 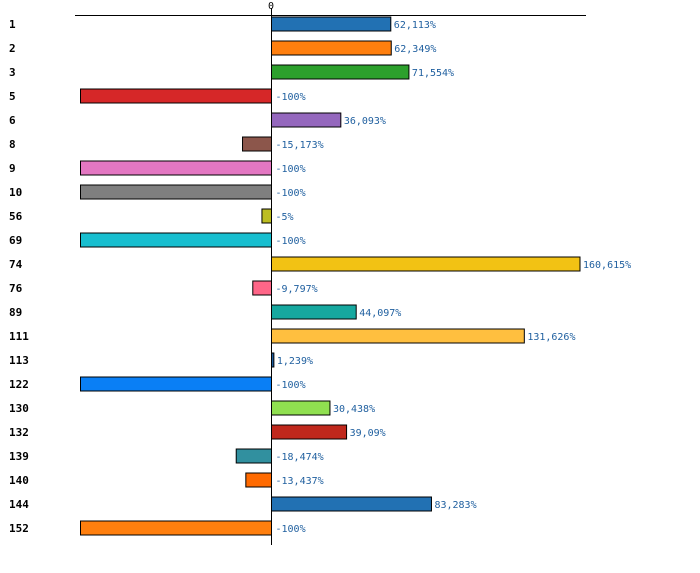 What do you see at coordinates (415, 49) in the screenshot?
I see `value-label: 62,349%` at bounding box center [415, 49].